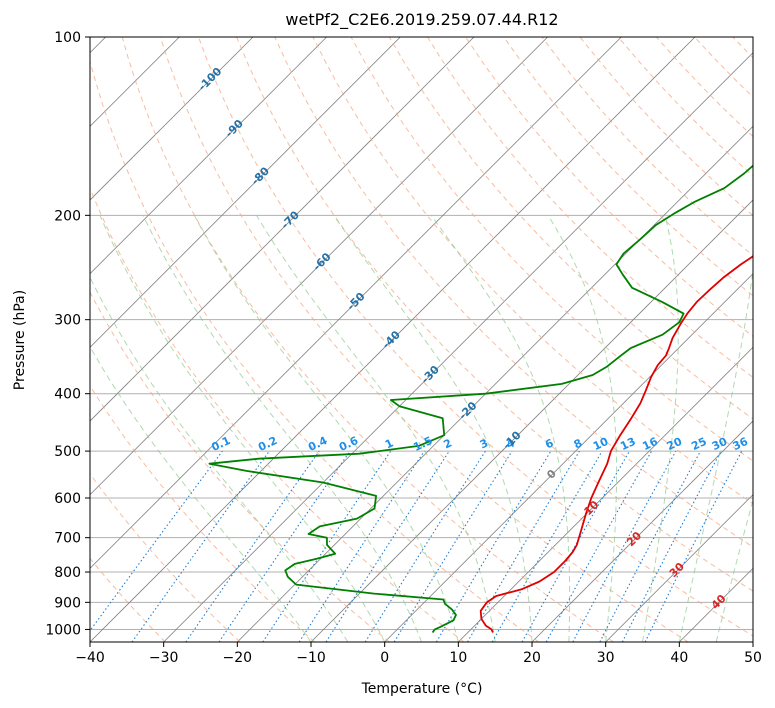  Describe the element at coordinates (384, 658) in the screenshot. I see `x-tick-label: 0` at that location.